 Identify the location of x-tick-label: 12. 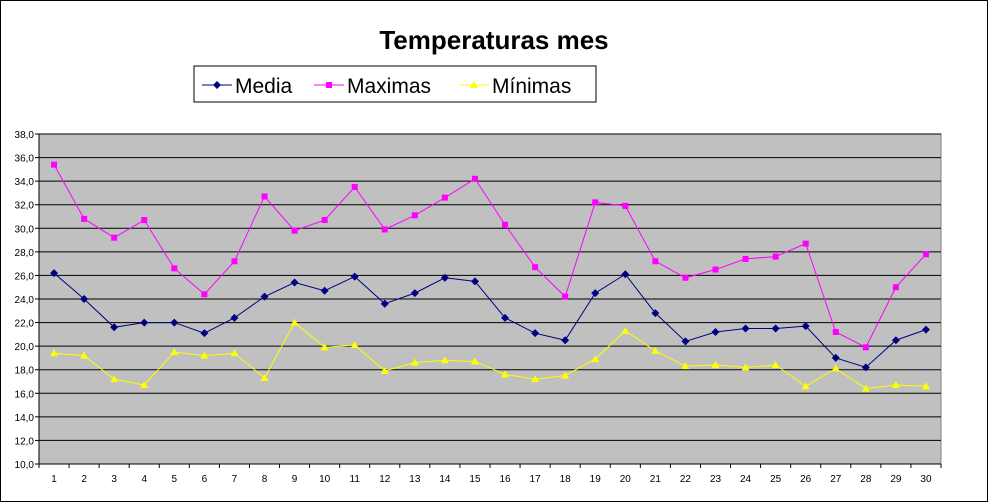
(385, 479).